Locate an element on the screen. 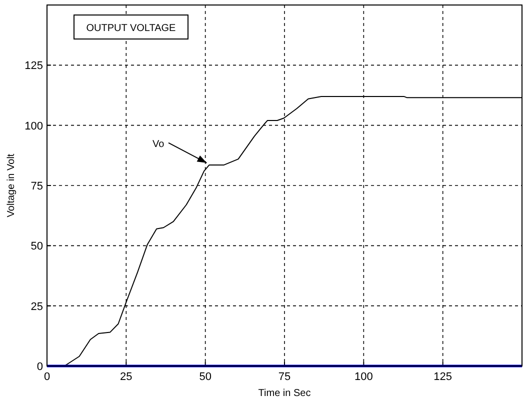 The image size is (530, 402). x-tick-label: 0 is located at coordinates (47, 377).